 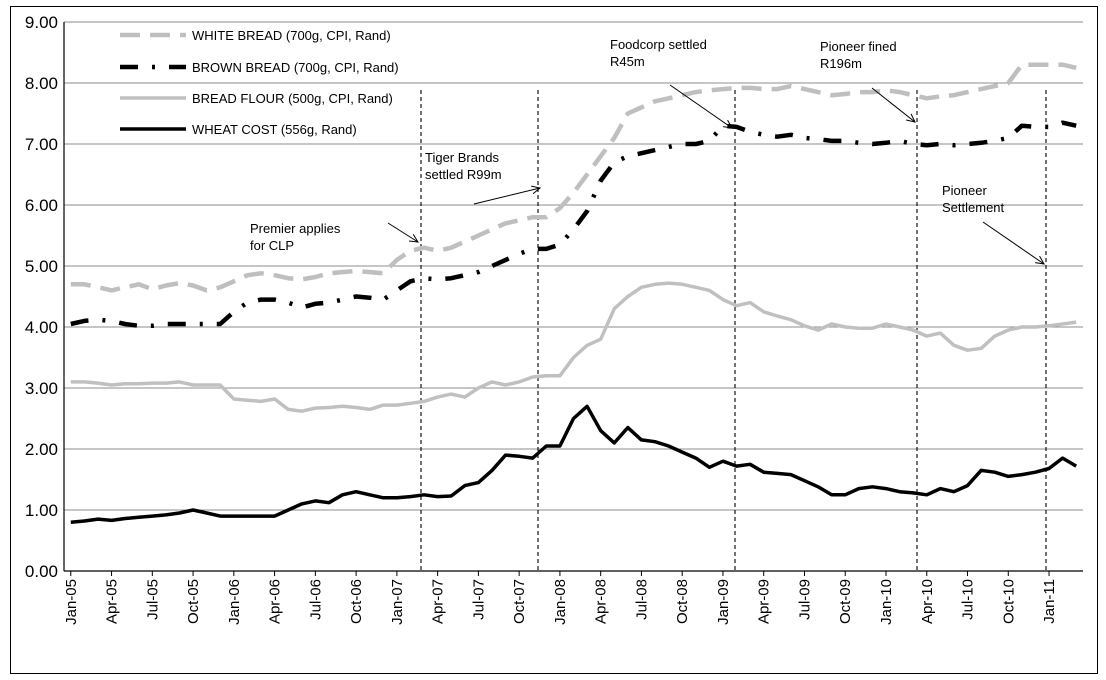 I want to click on x-tick-label: Apr-06, so click(x=275, y=601).